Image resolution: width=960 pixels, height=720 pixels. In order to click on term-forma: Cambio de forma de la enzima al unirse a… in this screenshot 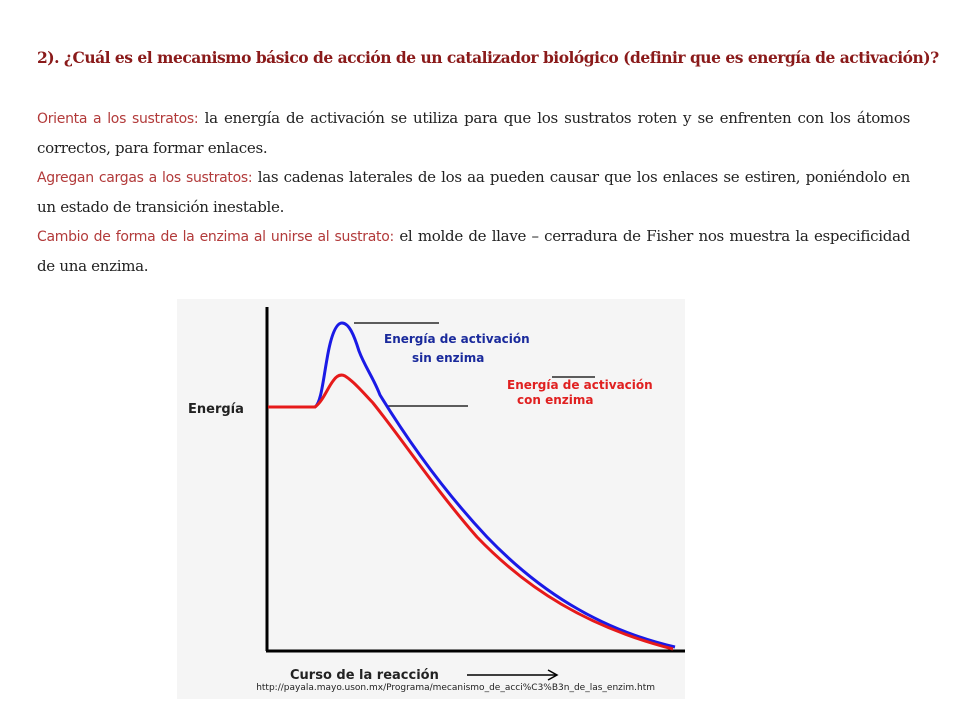, I will do `click(215, 237)`.